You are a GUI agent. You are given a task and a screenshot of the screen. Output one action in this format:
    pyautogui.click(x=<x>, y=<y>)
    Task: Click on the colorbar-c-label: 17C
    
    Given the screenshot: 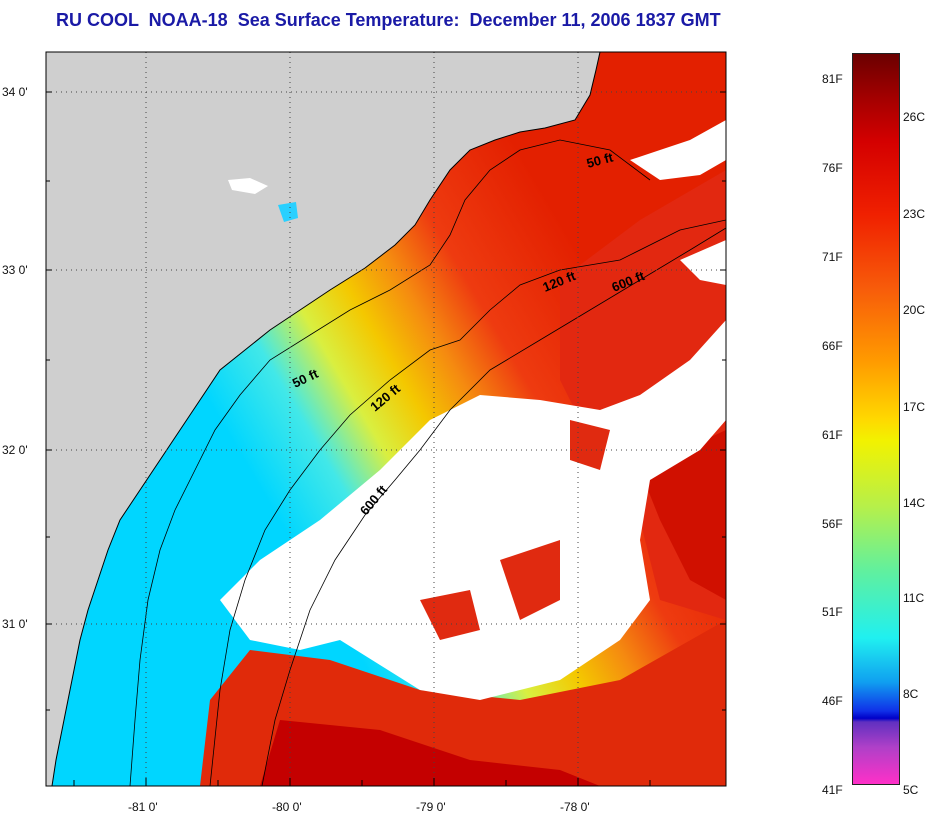 What is the action you would take?
    pyautogui.click(x=914, y=407)
    